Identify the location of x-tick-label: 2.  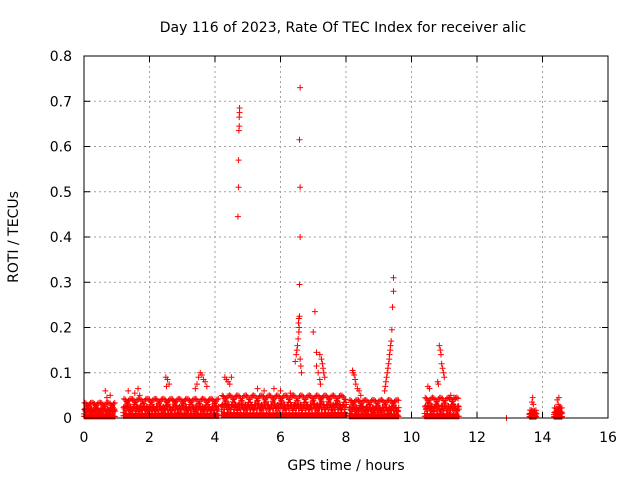
(149, 438).